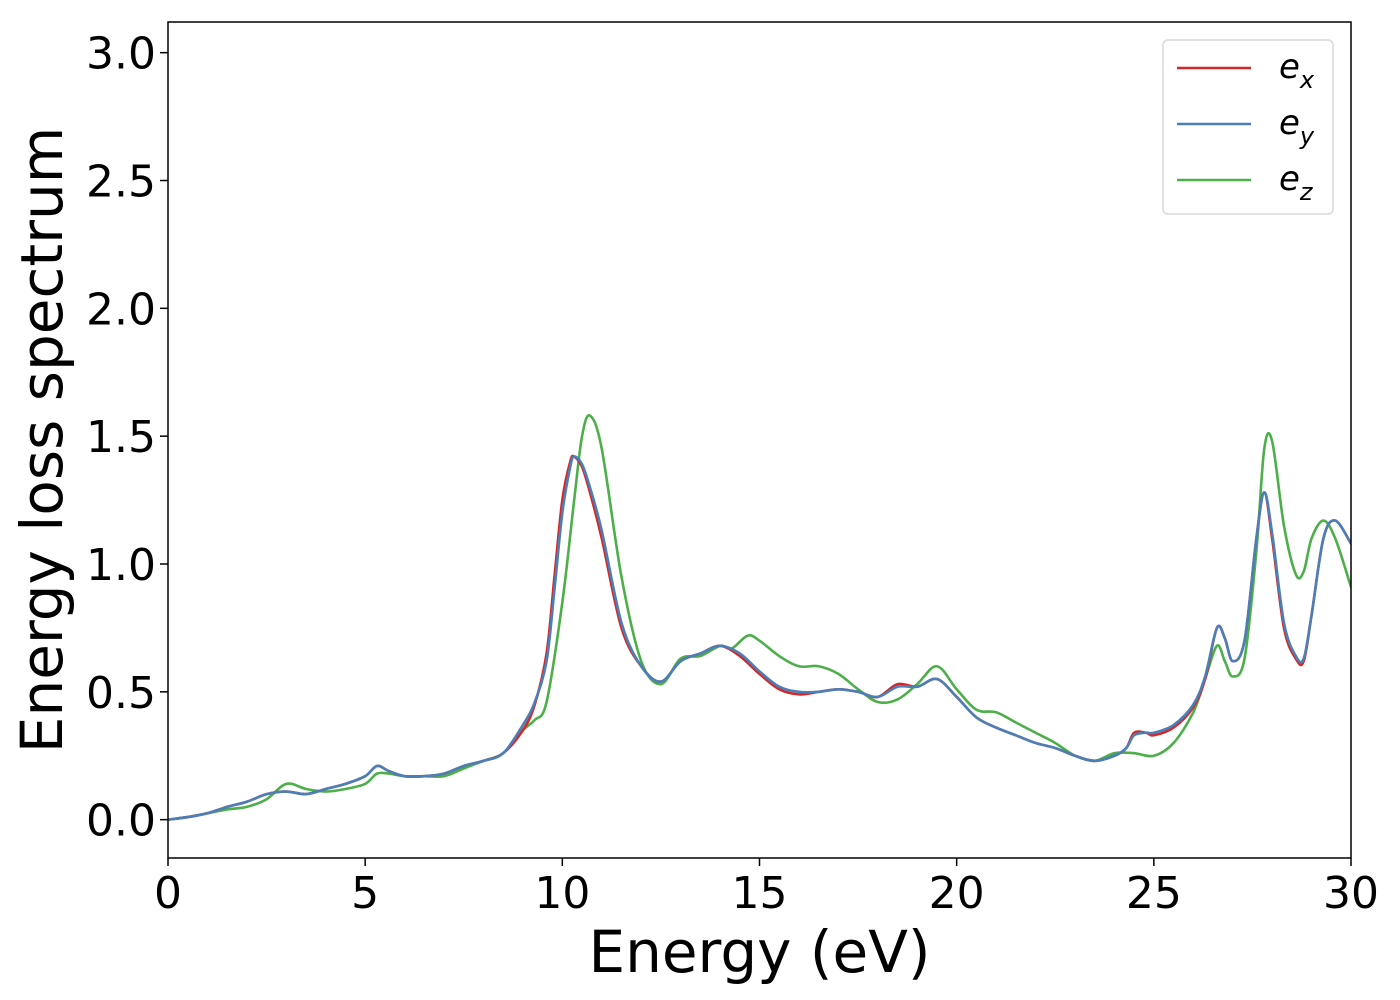 The height and width of the screenshot is (1000, 1400). What do you see at coordinates (1306, 192) in the screenshot?
I see `legend-label-subscript: z` at bounding box center [1306, 192].